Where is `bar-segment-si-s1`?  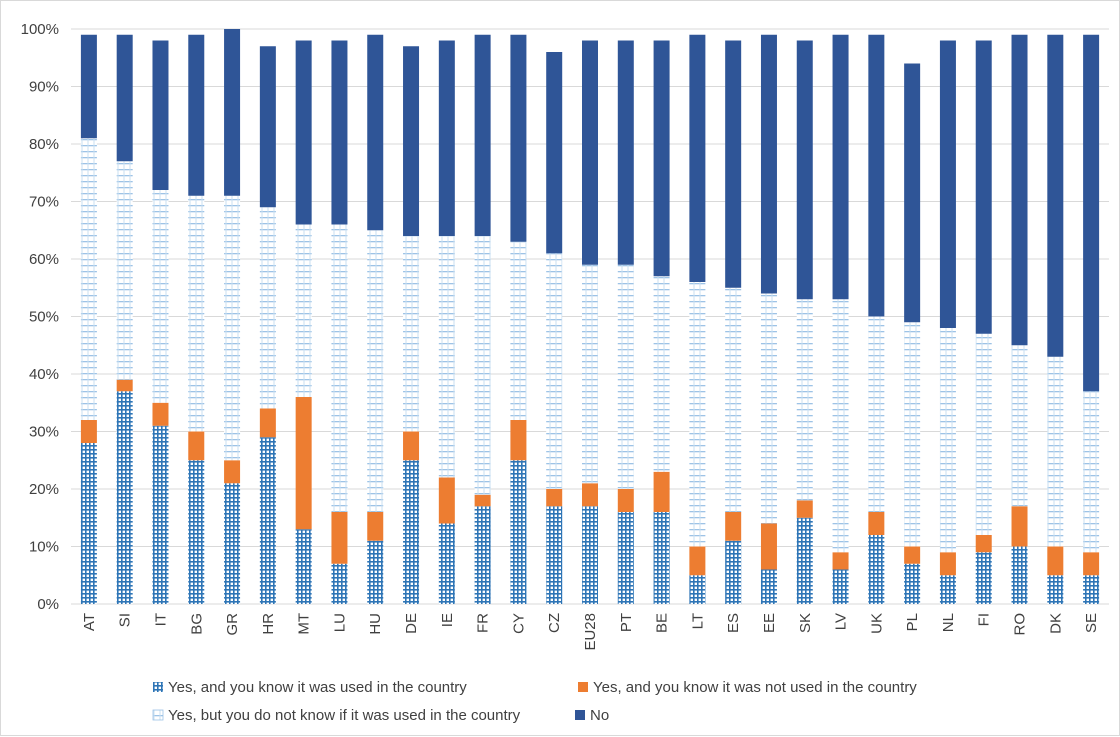
bar-segment-si-s1 is located at coordinates (124, 497).